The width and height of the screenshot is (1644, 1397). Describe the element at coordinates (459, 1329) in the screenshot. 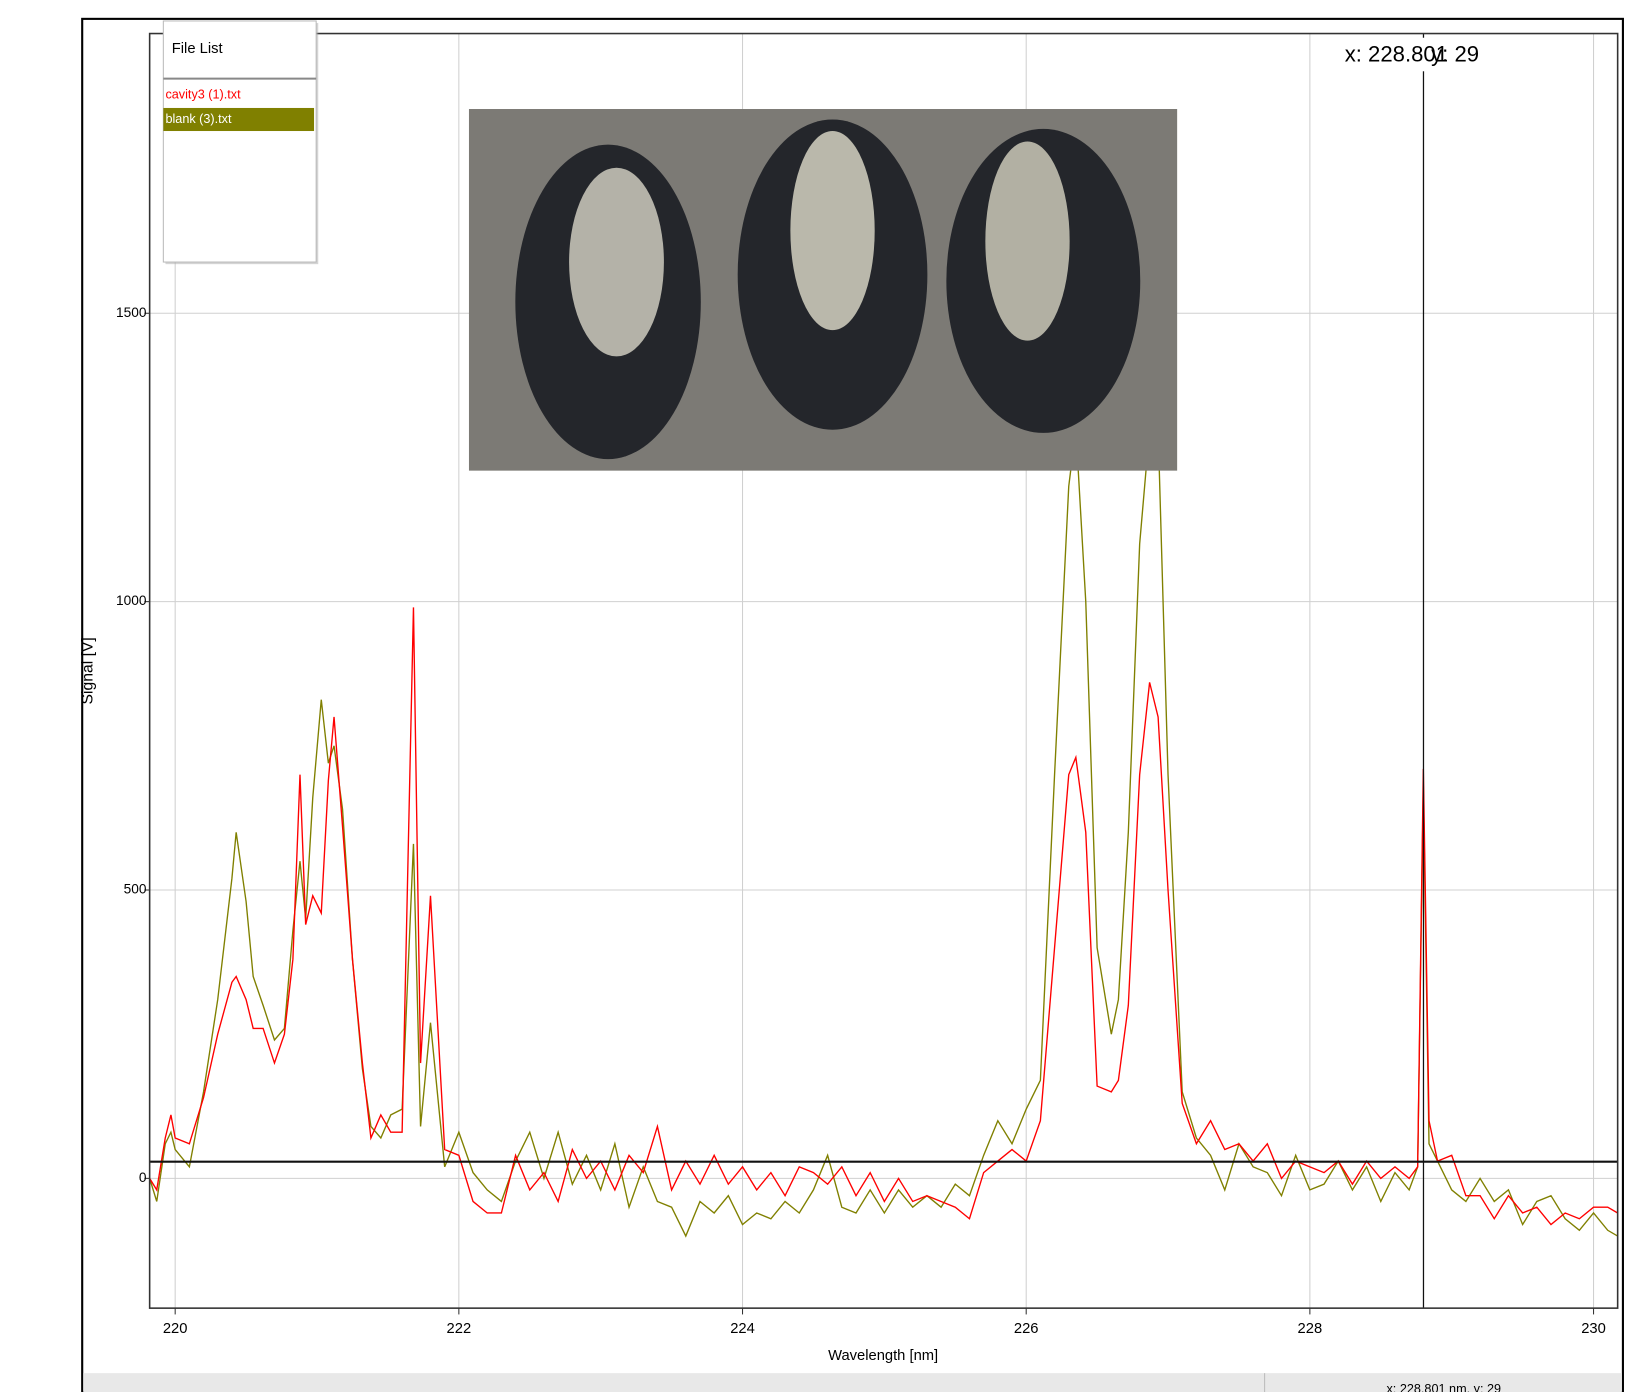

I see `x-tick-label: 222` at that location.